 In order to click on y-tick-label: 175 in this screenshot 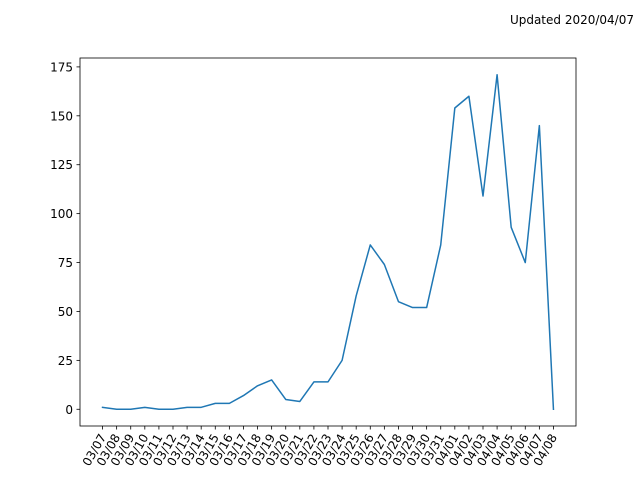, I will do `click(61, 67)`.